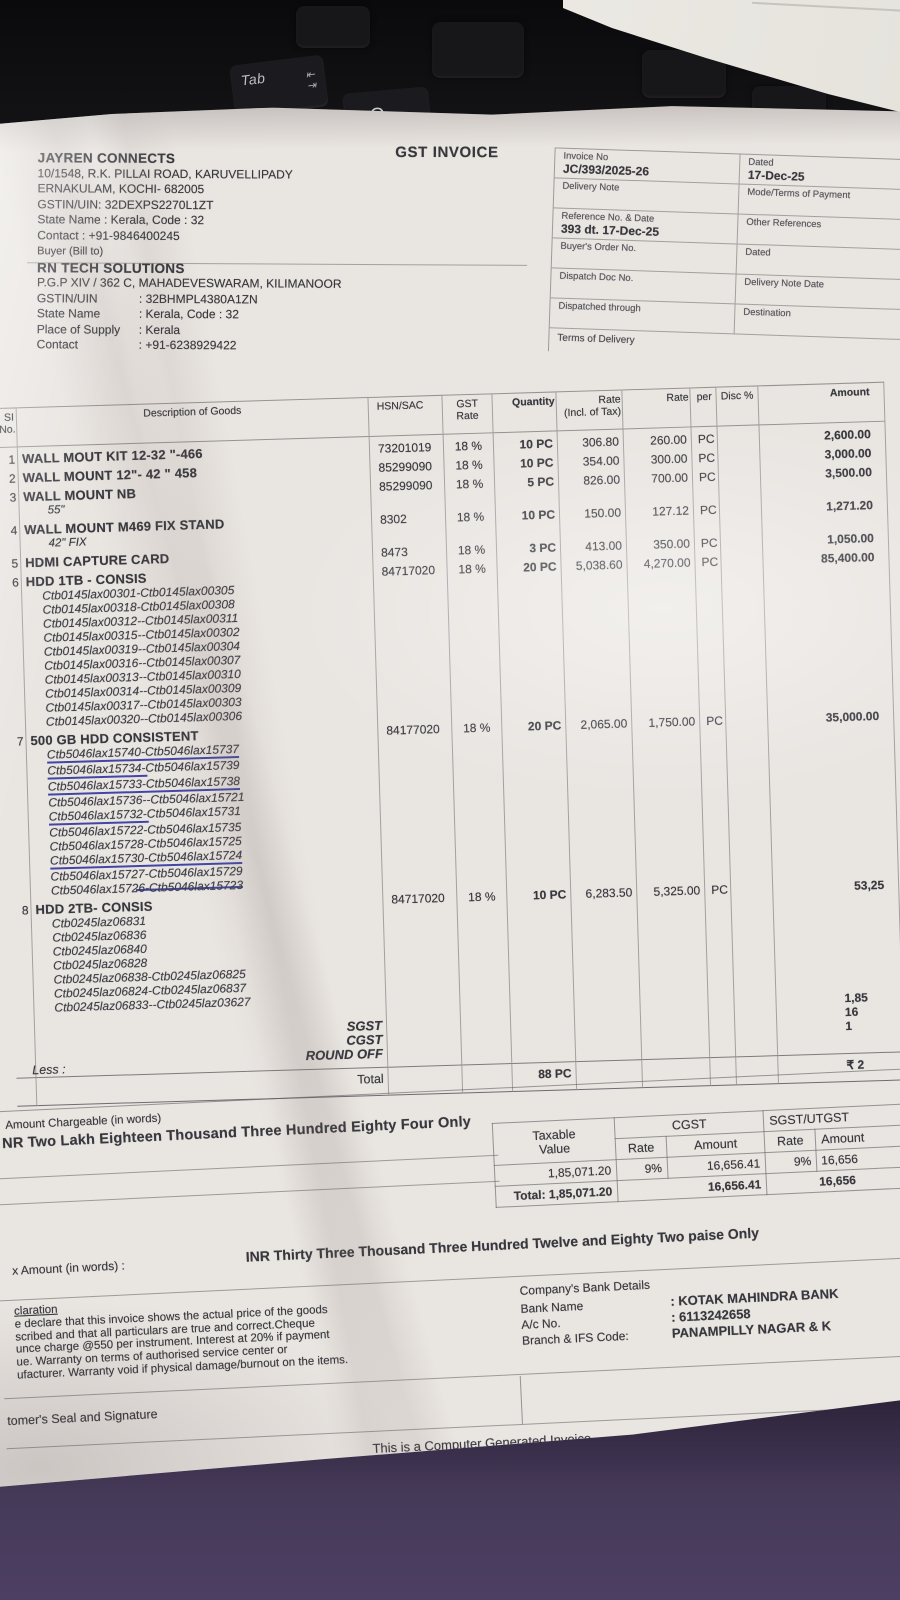  I want to click on item-row-cell: 3 PC, so click(529, 545).